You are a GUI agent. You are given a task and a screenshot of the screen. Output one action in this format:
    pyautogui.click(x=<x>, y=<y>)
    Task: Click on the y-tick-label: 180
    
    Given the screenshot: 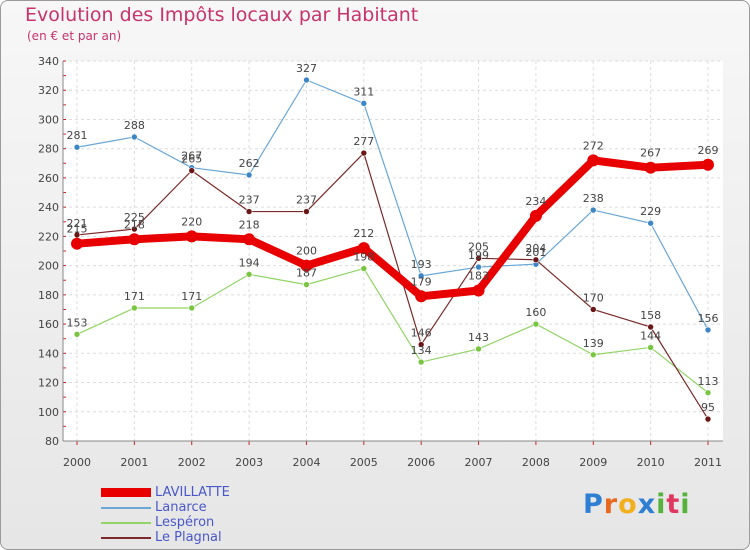 What is the action you would take?
    pyautogui.click(x=48, y=295)
    